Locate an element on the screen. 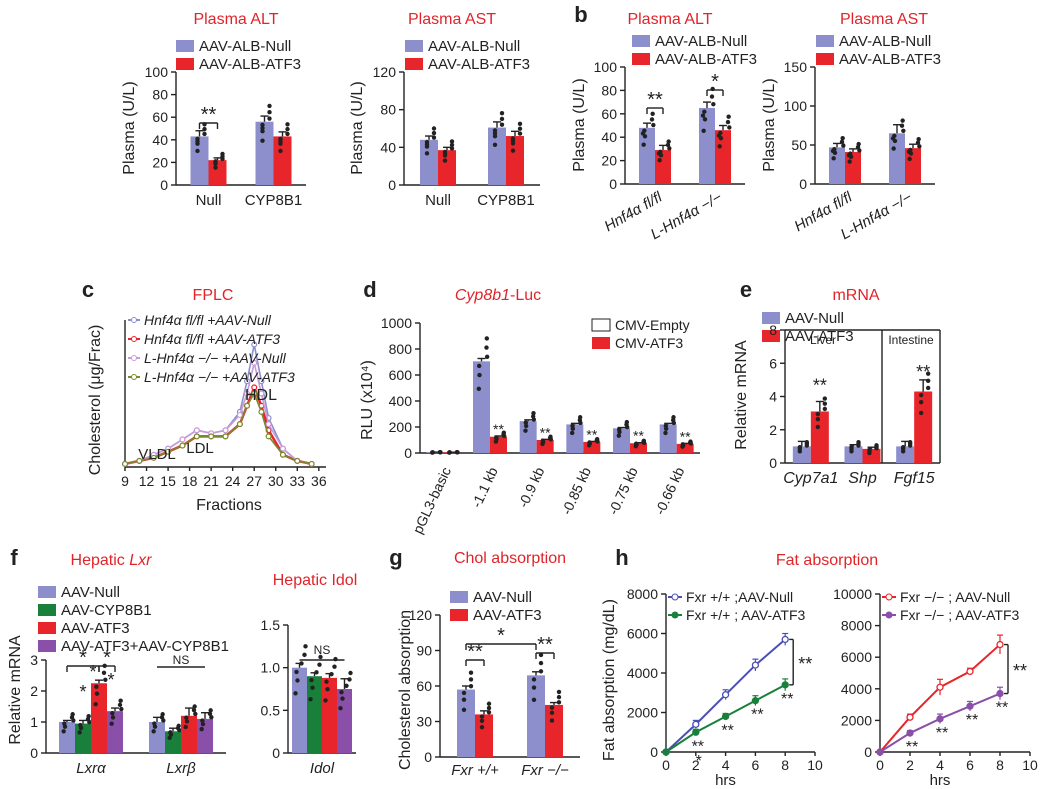 The width and height of the screenshot is (1050, 789). a1-y-tick-label: 60 is located at coordinates (160, 117).